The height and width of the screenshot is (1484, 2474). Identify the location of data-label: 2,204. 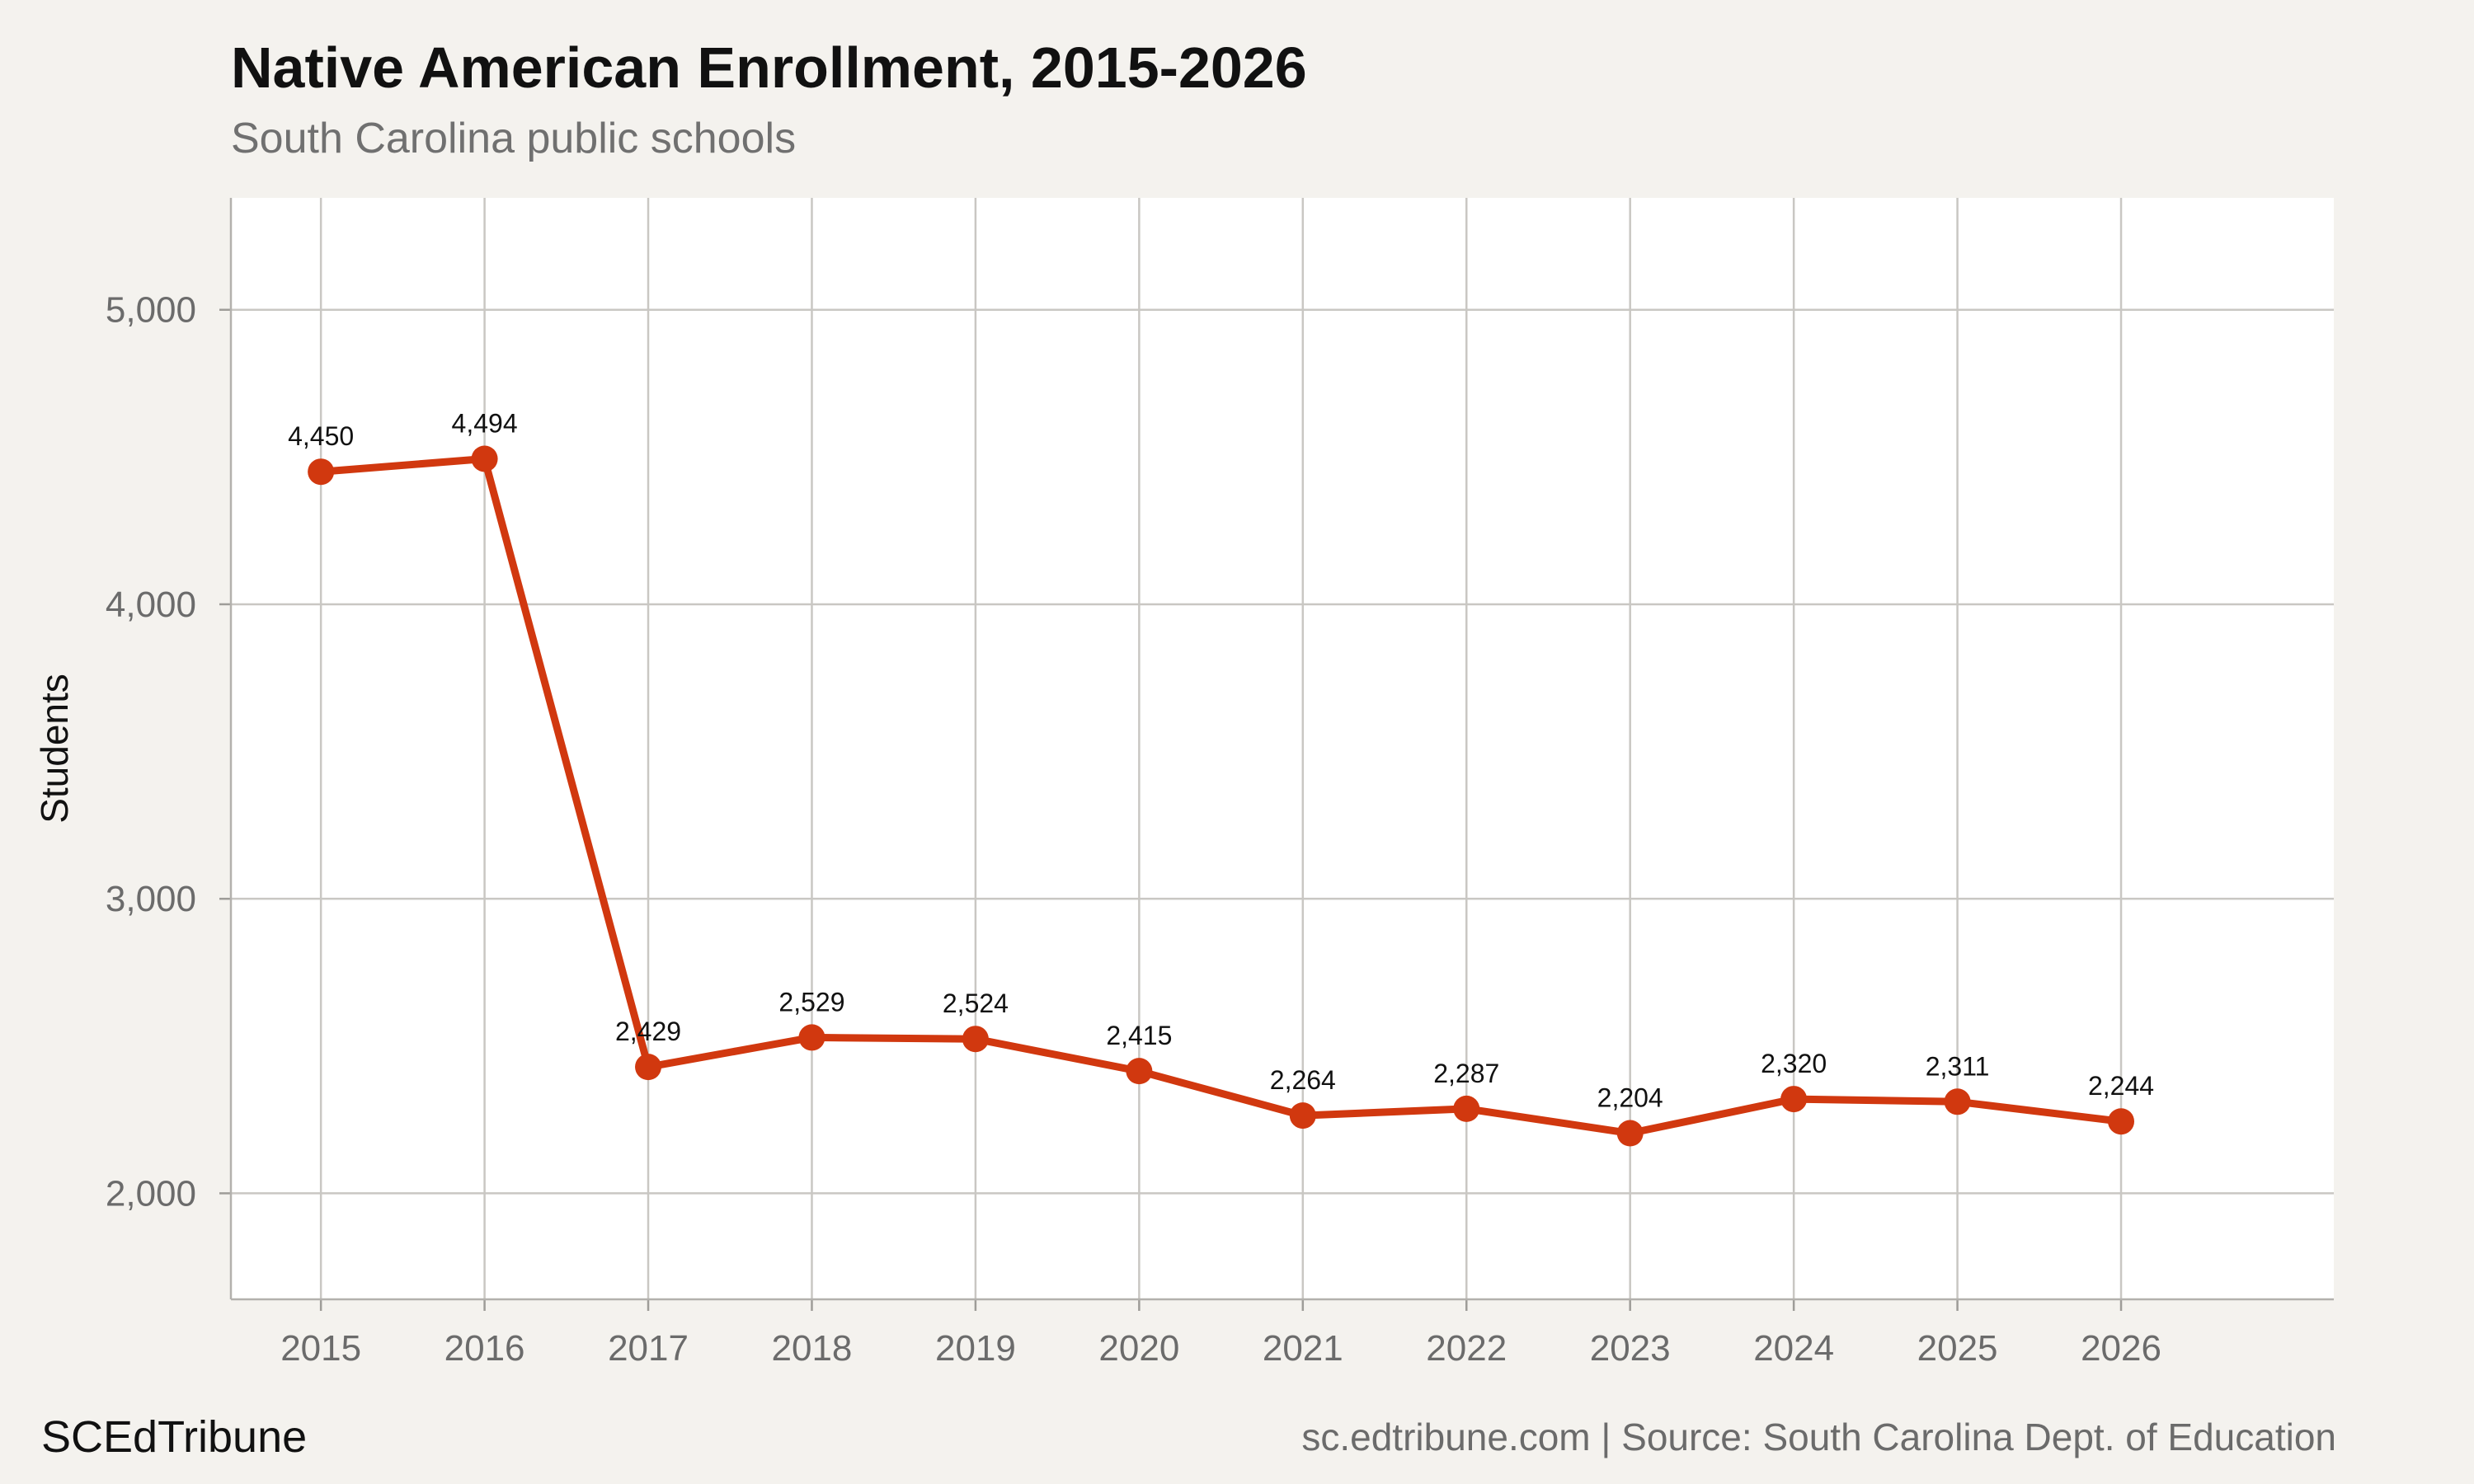
(1630, 1098).